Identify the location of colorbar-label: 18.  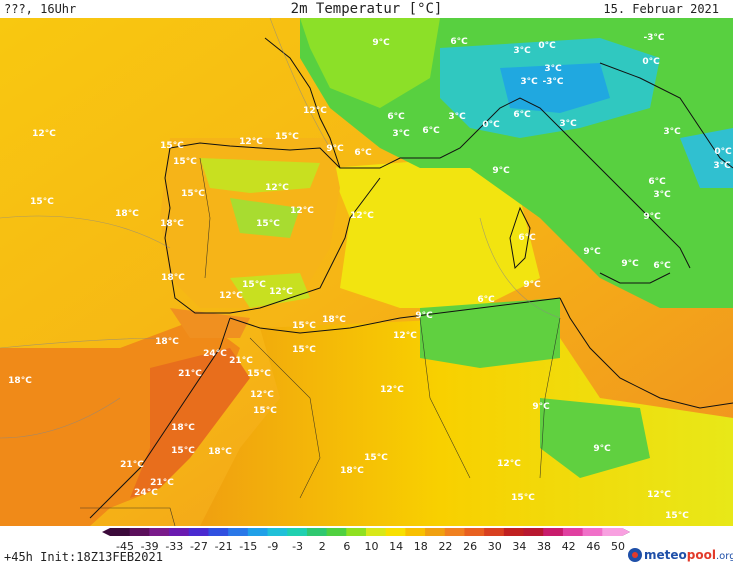
(420, 546).